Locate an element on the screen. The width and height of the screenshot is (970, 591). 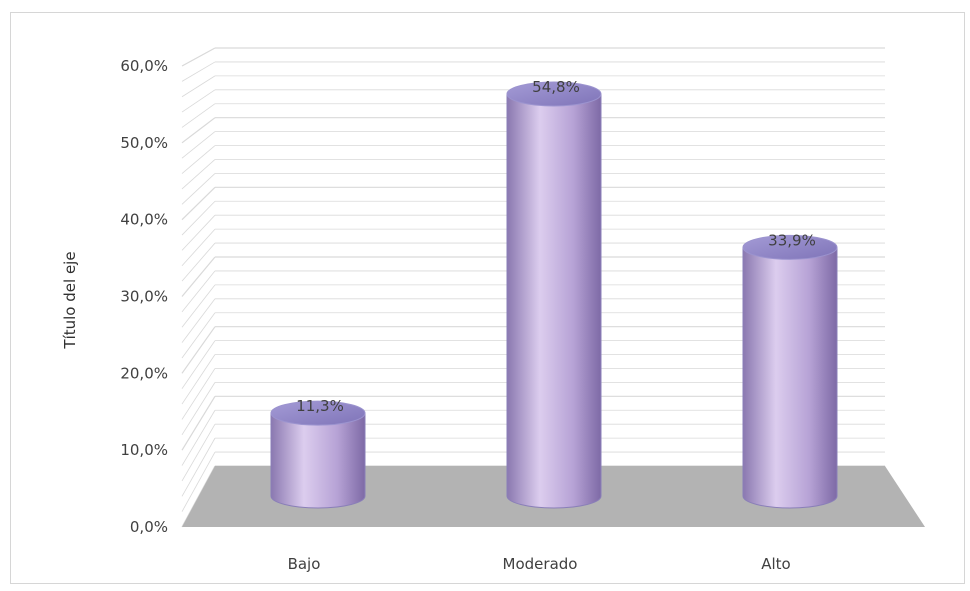
bar-alto is located at coordinates (790, 371).